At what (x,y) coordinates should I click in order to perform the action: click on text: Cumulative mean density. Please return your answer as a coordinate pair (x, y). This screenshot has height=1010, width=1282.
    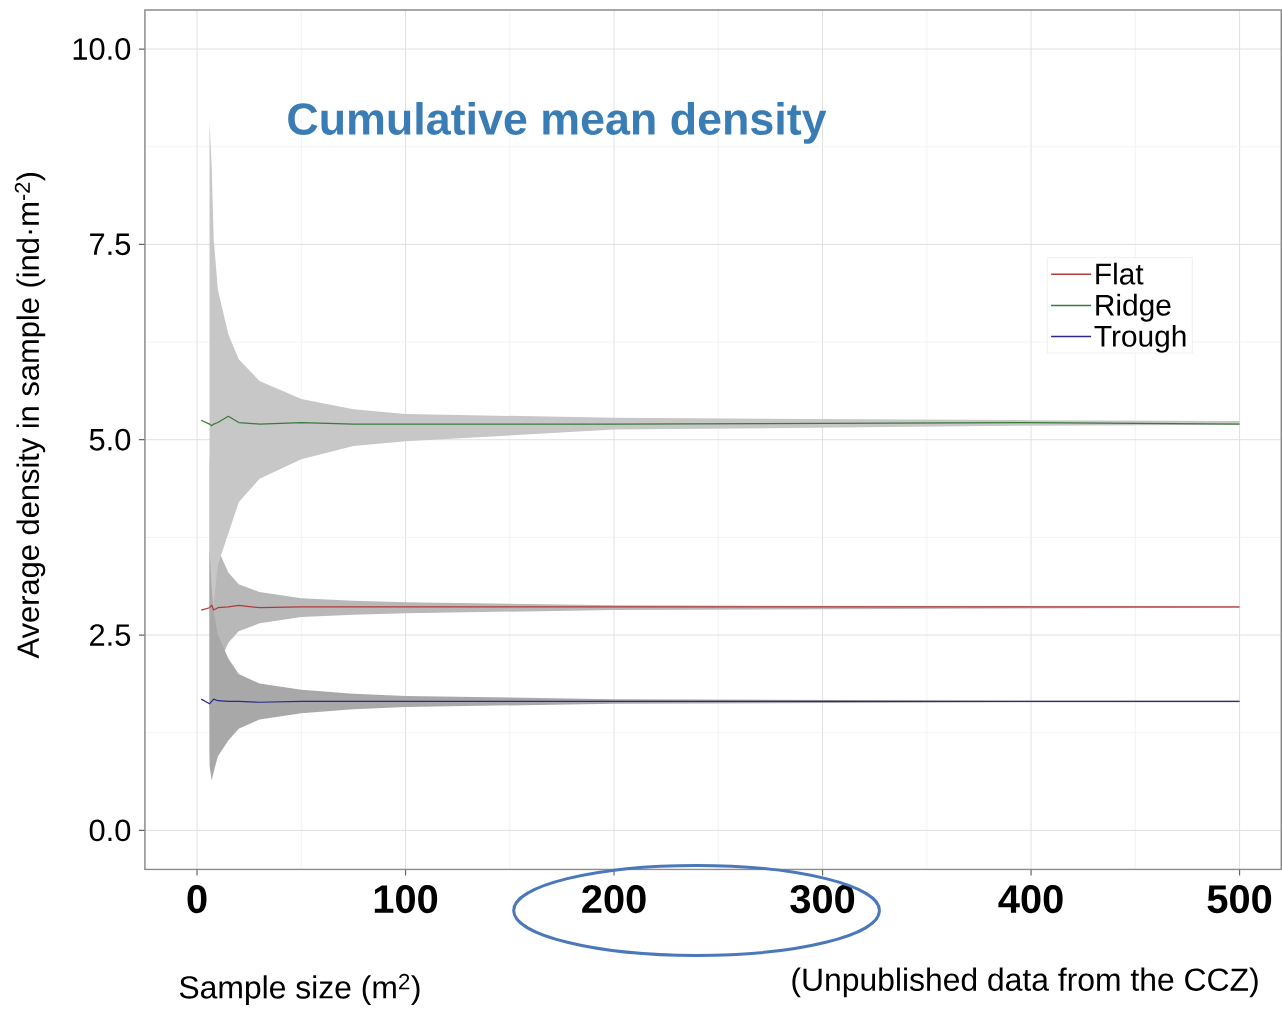
    Looking at the image, I should click on (557, 122).